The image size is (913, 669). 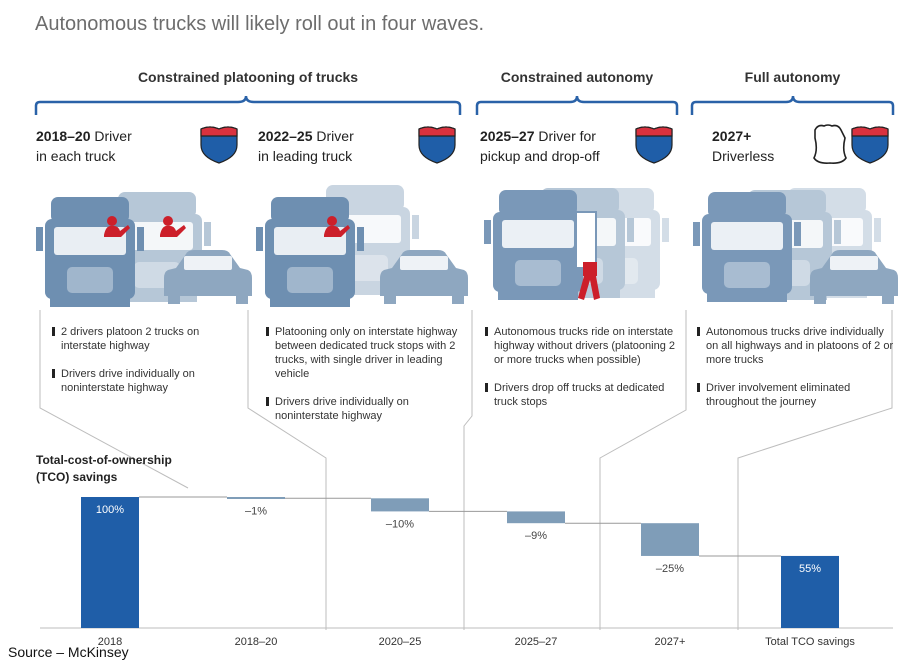 I want to click on data-label: –9%, so click(x=536, y=536).